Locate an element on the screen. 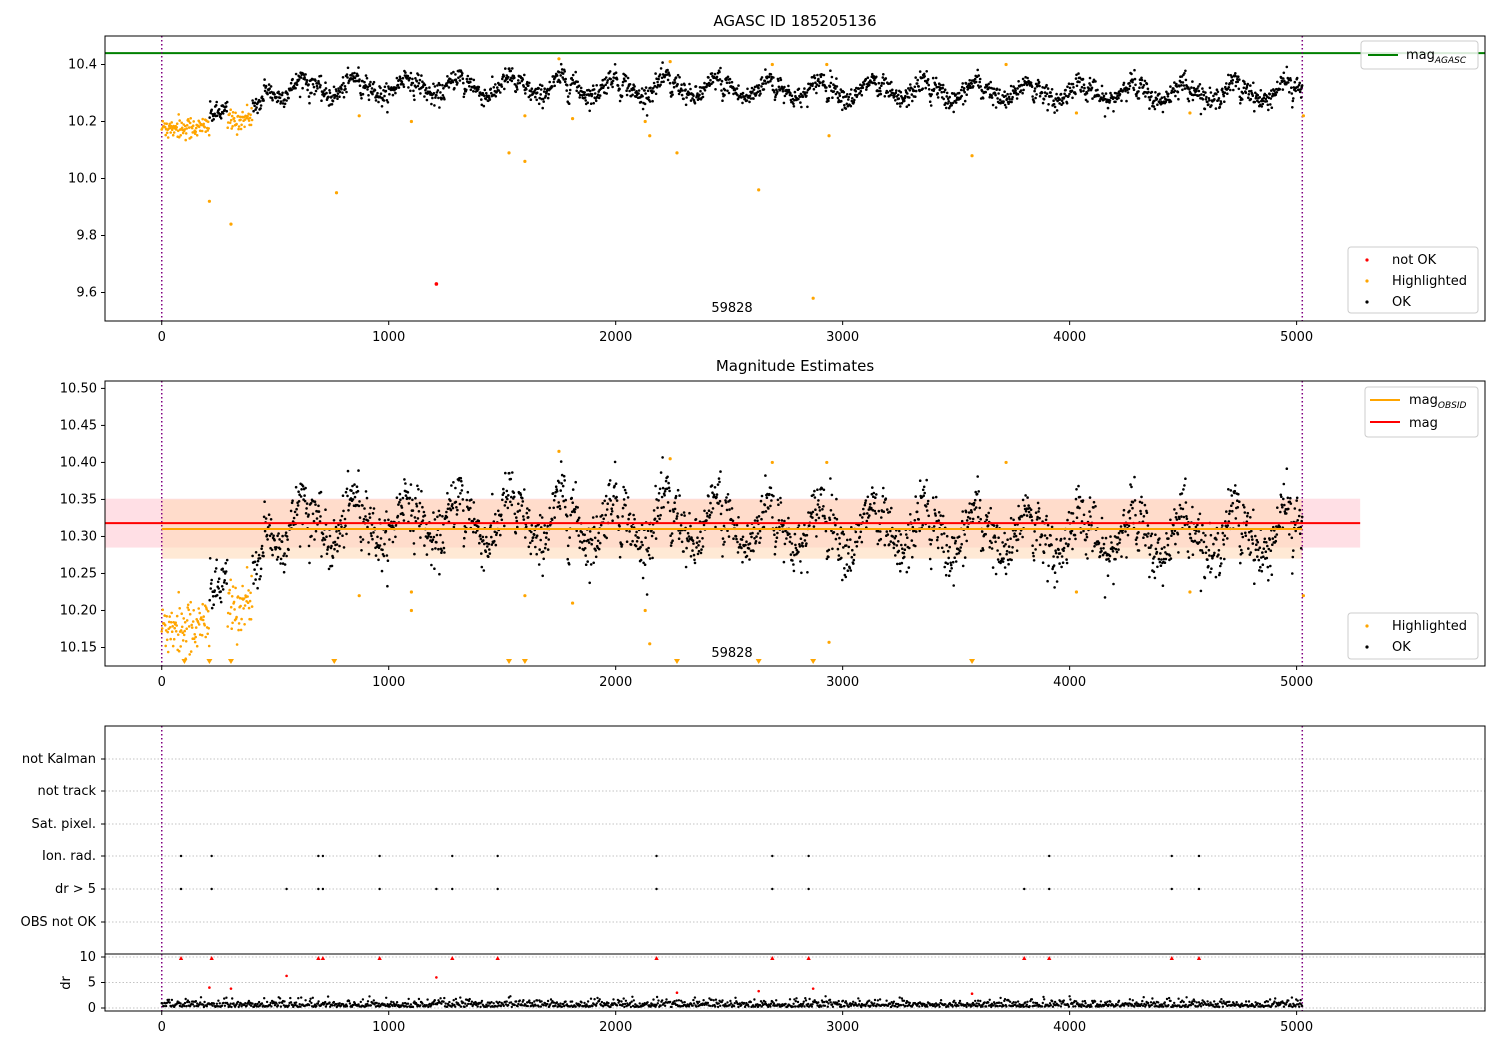 Image resolution: width=1500 pixels, height=1050 pixels. obs-label: 59828 is located at coordinates (731, 653).